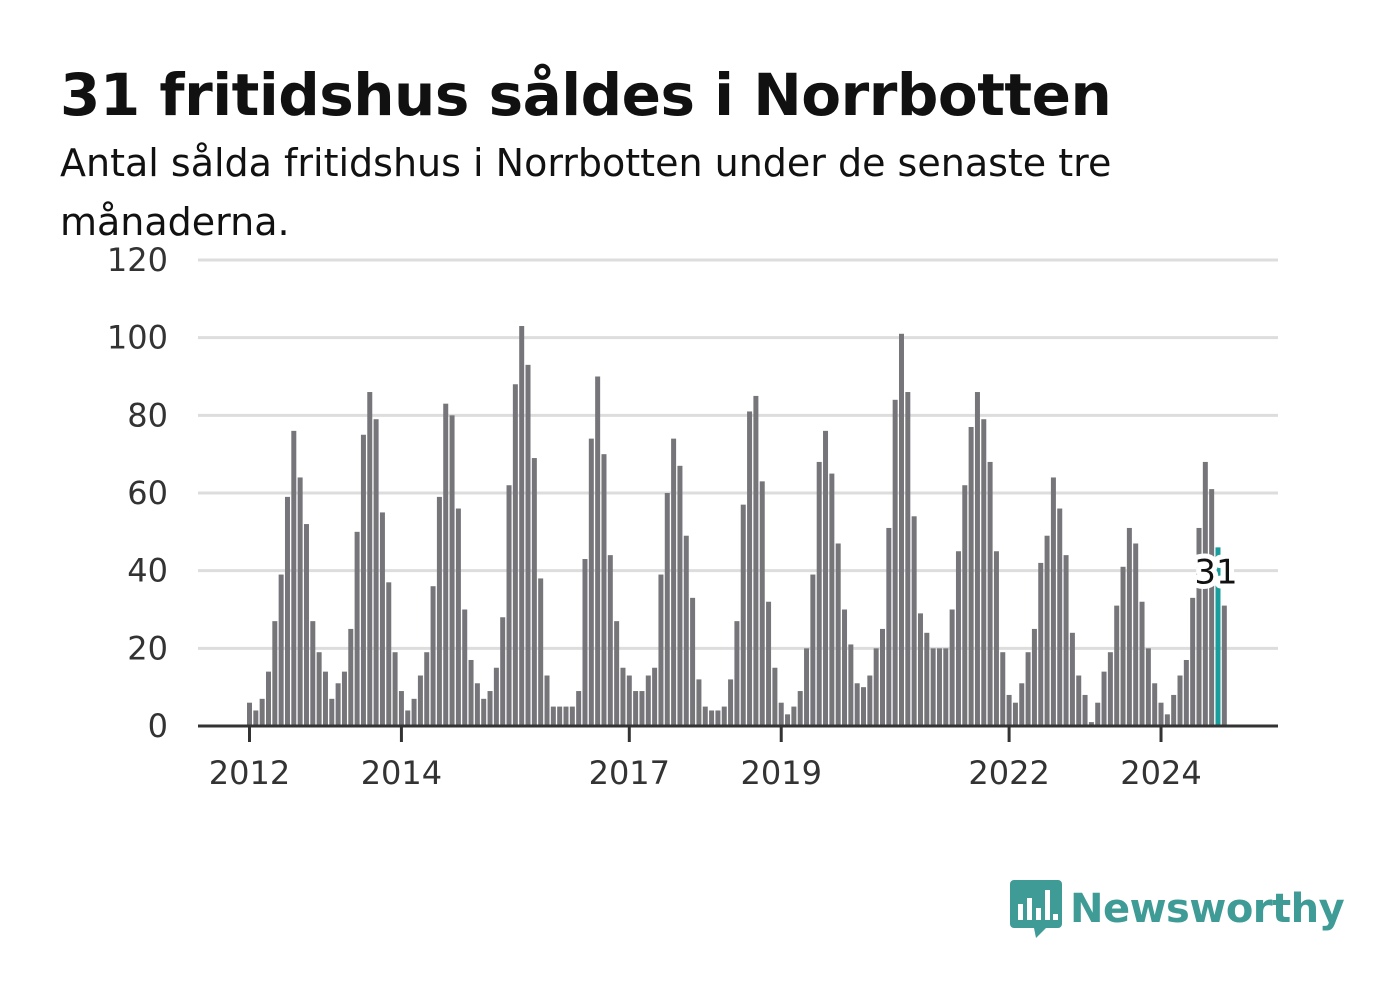 This screenshot has width=1382, height=999. I want to click on y-tick-label: 40, so click(147, 571).